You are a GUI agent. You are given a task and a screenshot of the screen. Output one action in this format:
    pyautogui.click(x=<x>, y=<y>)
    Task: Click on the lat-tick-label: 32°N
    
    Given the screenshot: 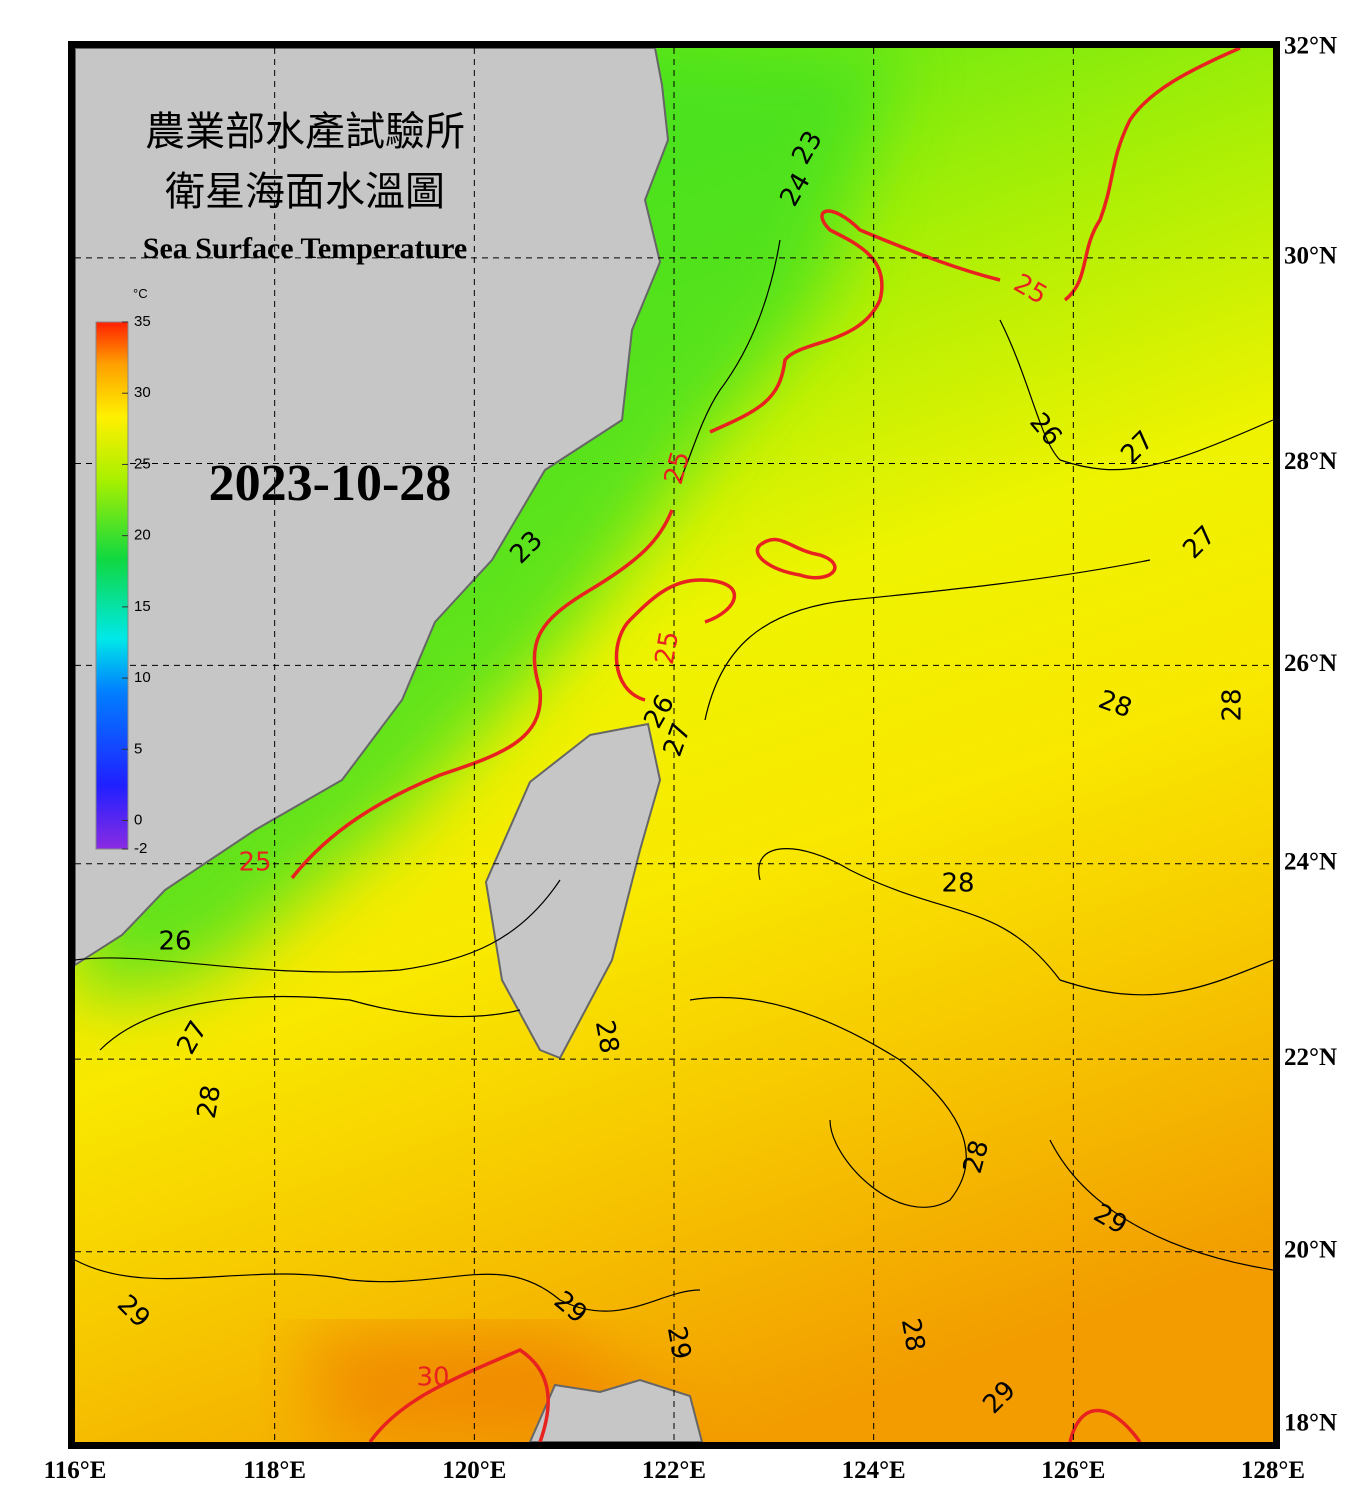 What is the action you would take?
    pyautogui.click(x=1310, y=46)
    